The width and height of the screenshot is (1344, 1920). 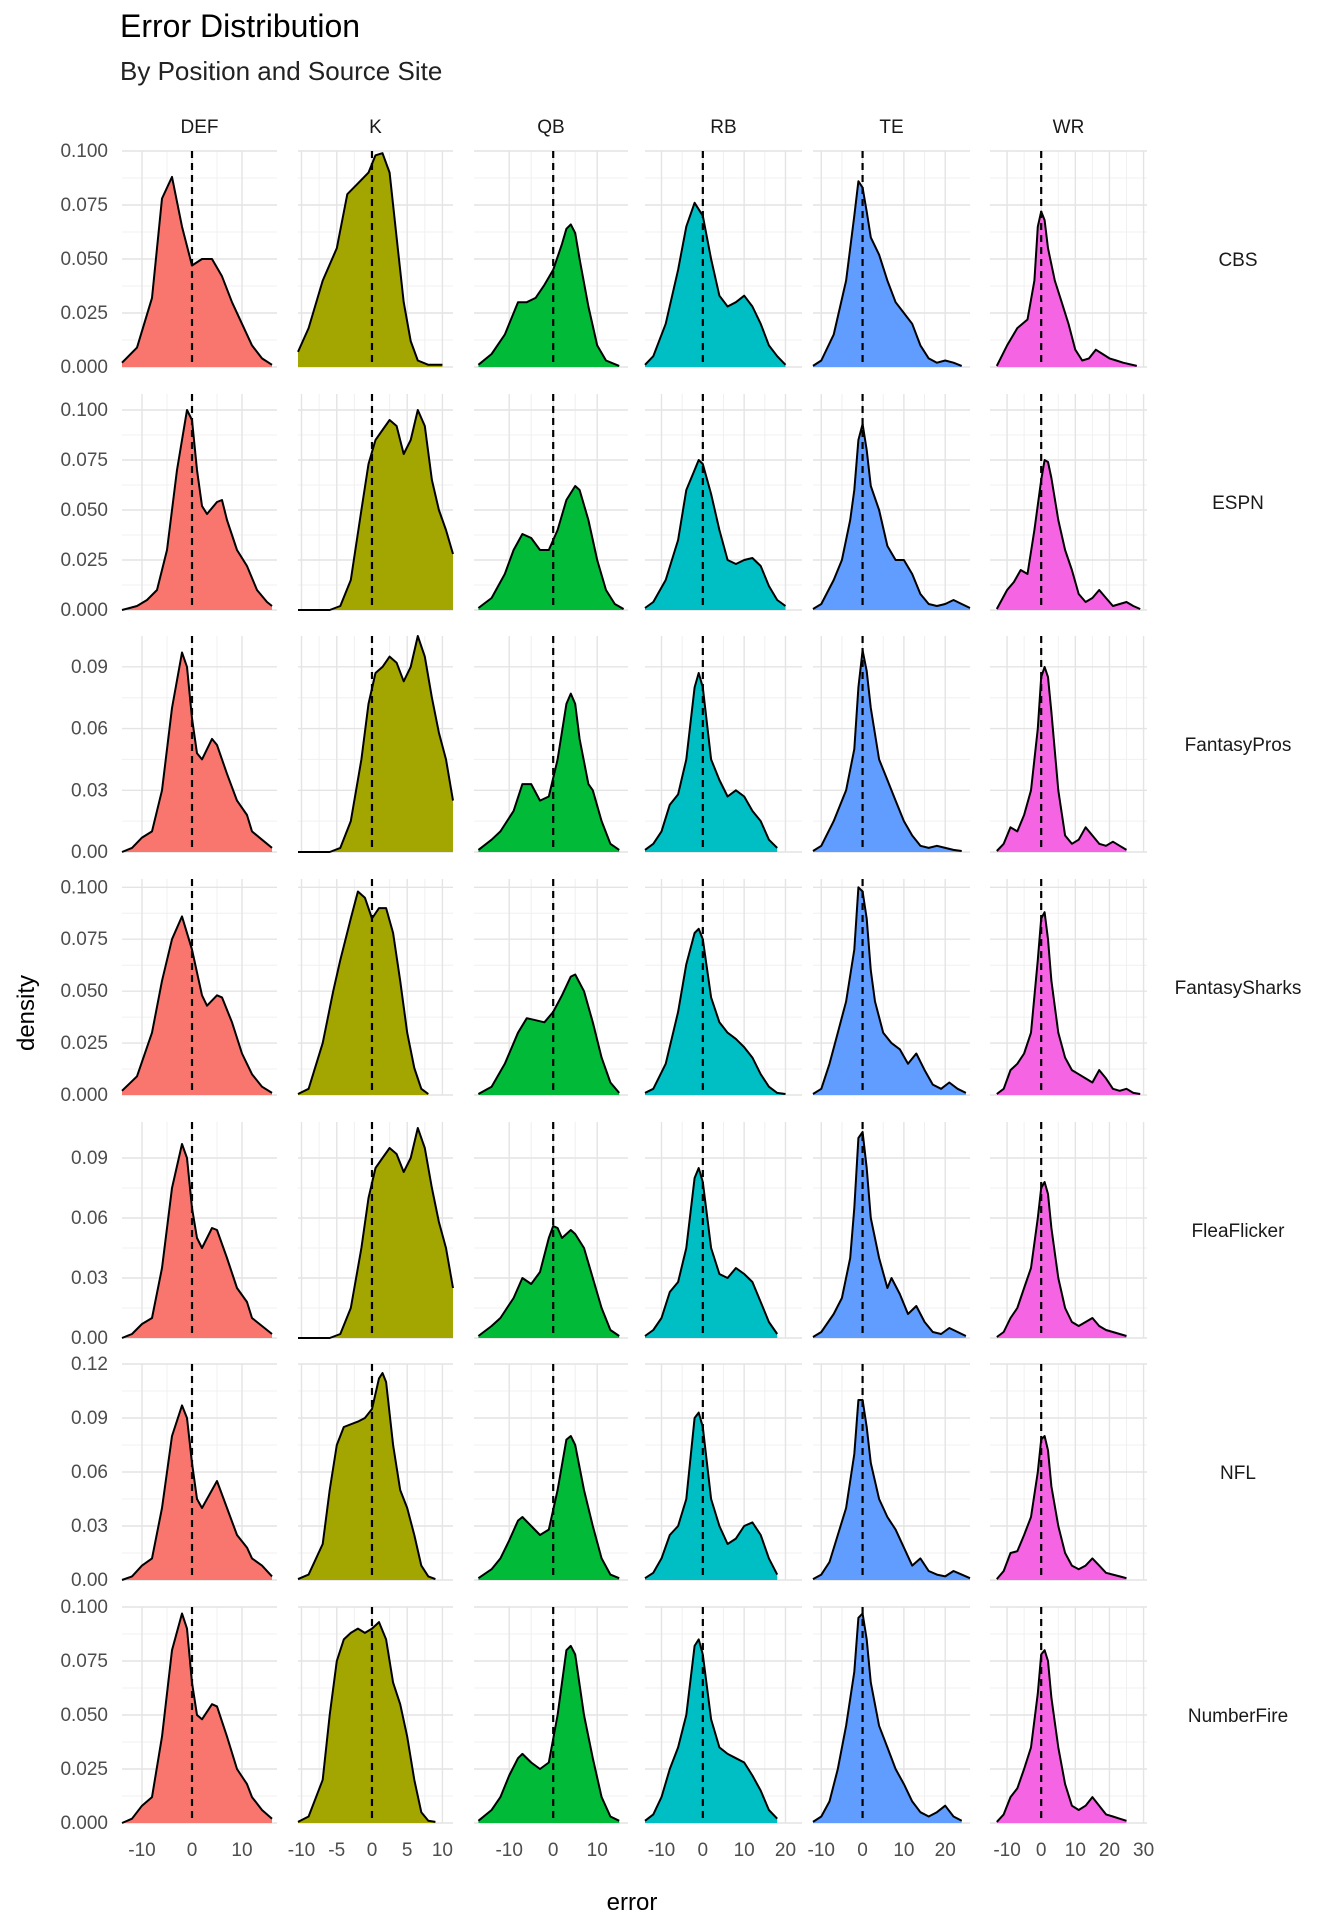 I want to click on density-area-cbs-qb, so click(x=549, y=295).